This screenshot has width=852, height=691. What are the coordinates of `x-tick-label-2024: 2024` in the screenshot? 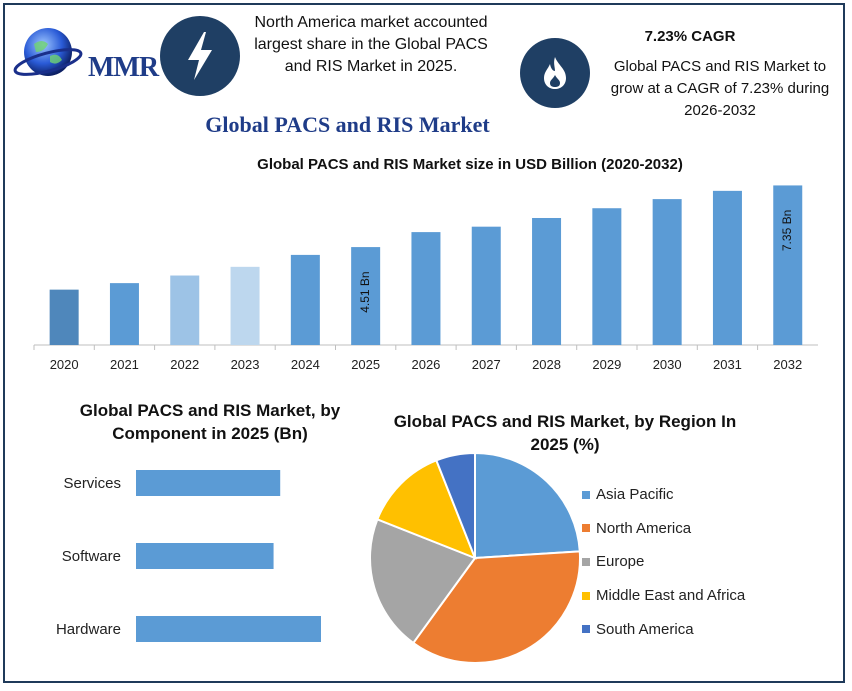 It's located at (305, 364).